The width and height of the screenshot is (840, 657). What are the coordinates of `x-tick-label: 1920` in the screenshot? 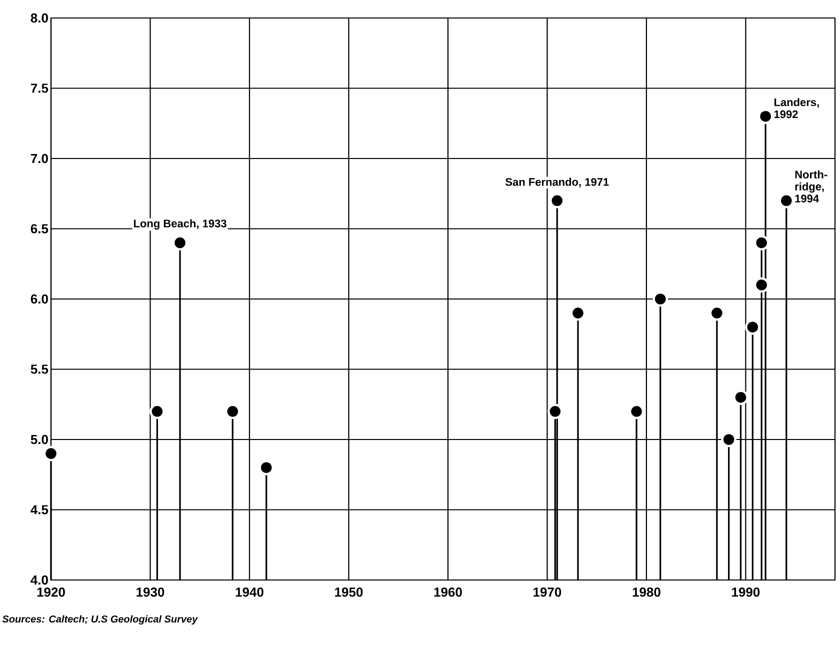 It's located at (51, 592).